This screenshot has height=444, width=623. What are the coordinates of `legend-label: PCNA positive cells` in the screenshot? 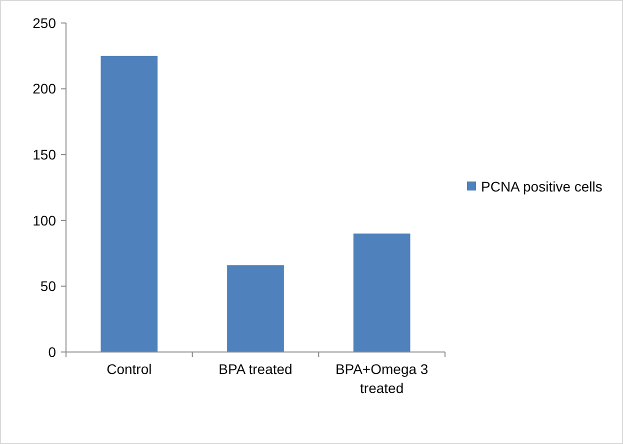 It's located at (541, 186).